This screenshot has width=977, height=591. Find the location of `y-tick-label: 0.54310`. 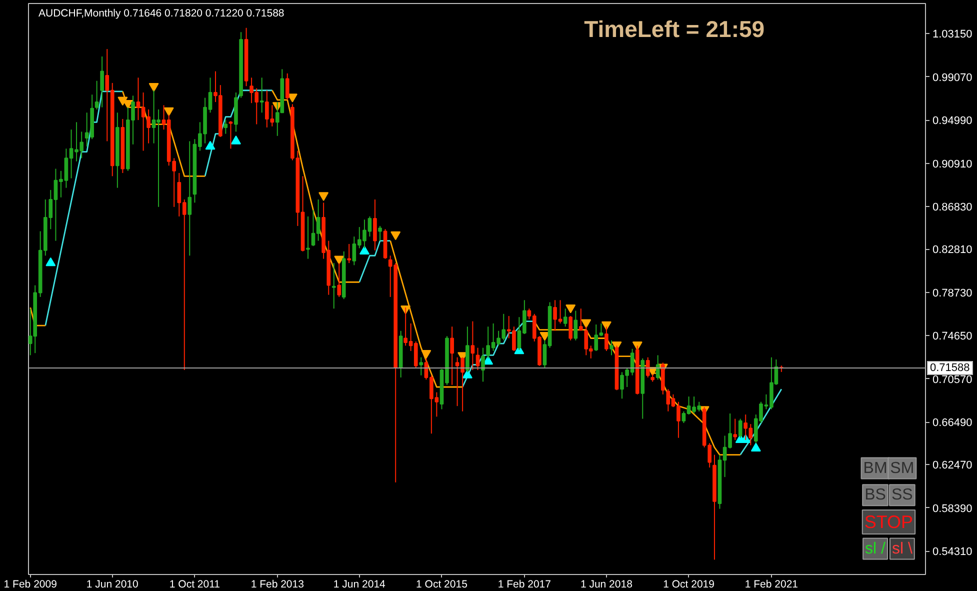

y-tick-label: 0.54310 is located at coordinates (952, 552).